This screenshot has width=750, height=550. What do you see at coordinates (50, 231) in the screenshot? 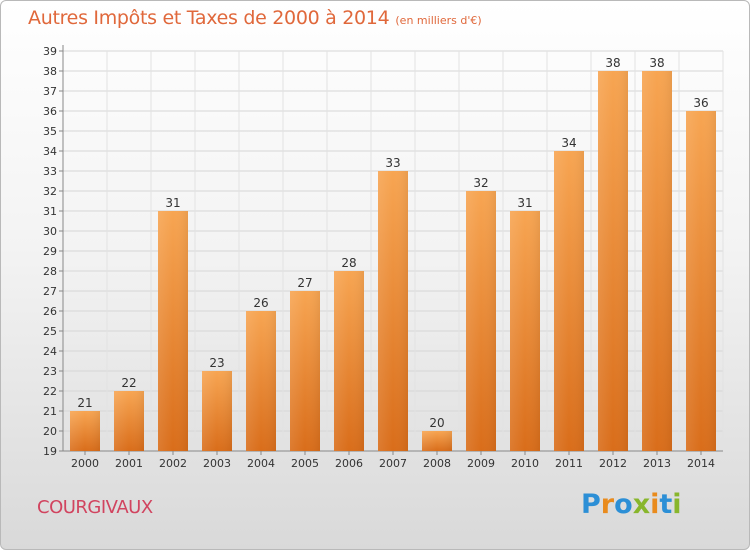
I see `y-tick-label: 30` at bounding box center [50, 231].